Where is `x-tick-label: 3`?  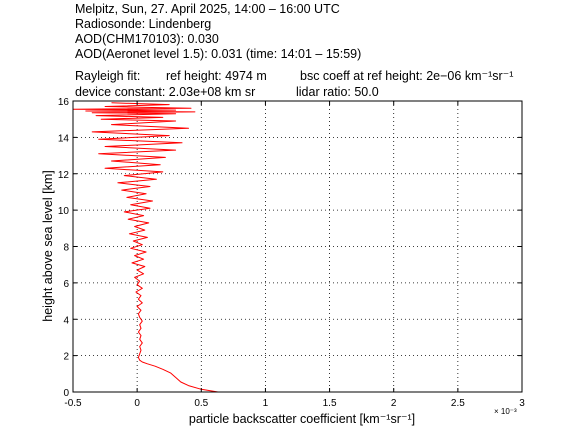 x-tick-label: 3 is located at coordinates (522, 403).